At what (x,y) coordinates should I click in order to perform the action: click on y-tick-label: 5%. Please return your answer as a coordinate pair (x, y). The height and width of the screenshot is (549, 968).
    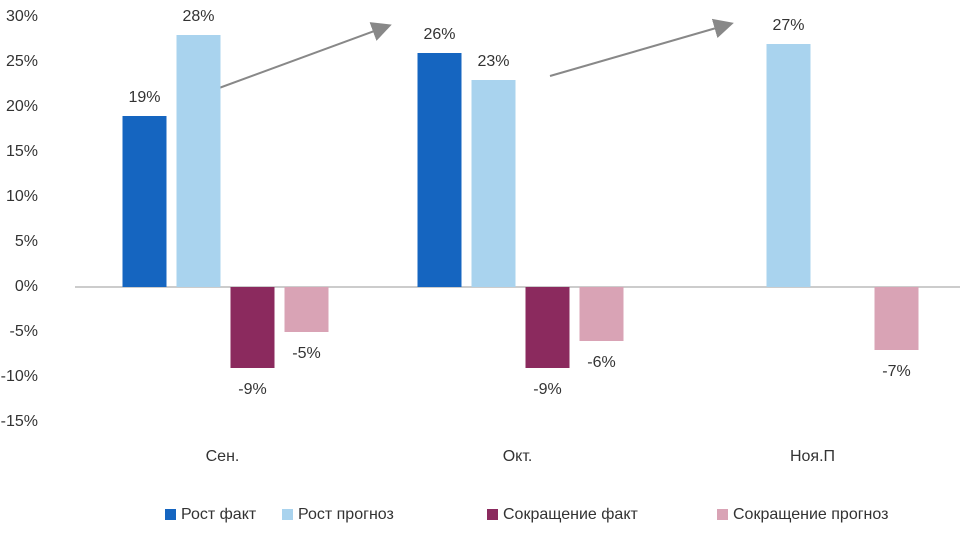
    Looking at the image, I should click on (26, 241).